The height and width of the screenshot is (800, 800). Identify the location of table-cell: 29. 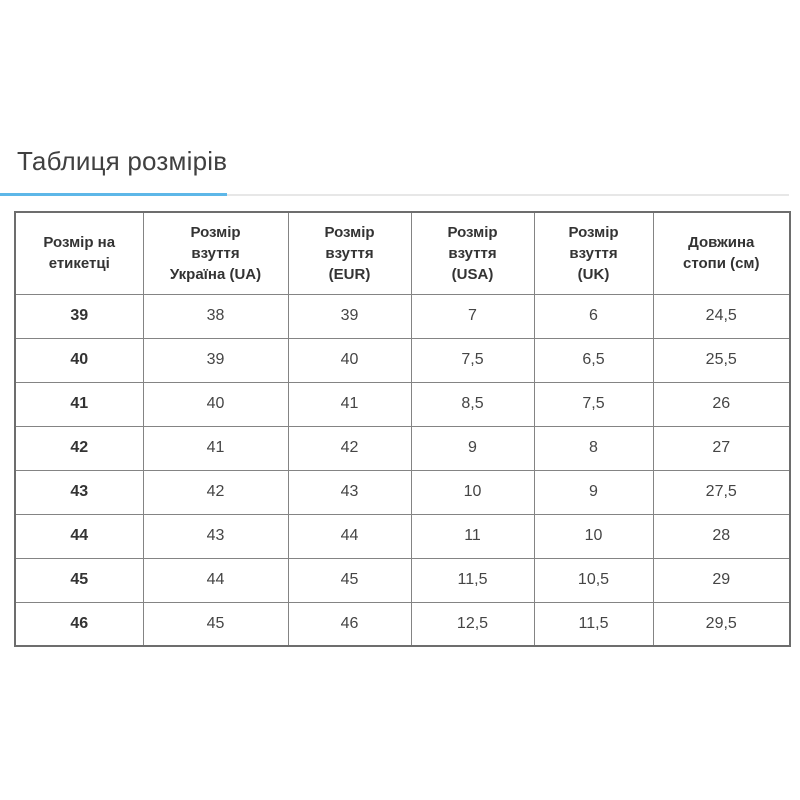
(721, 580).